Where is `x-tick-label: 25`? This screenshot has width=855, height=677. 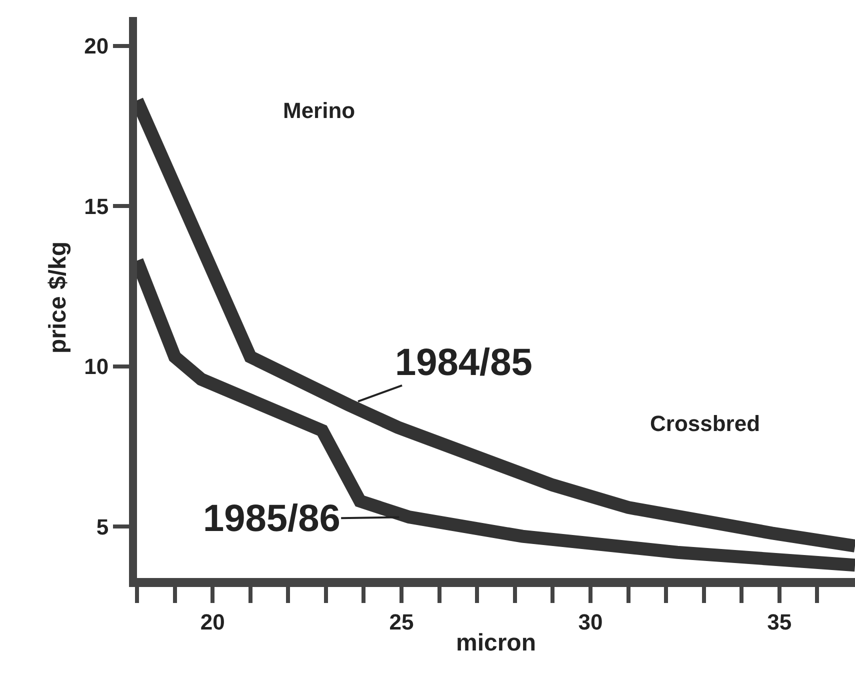
x-tick-label: 25 is located at coordinates (401, 621).